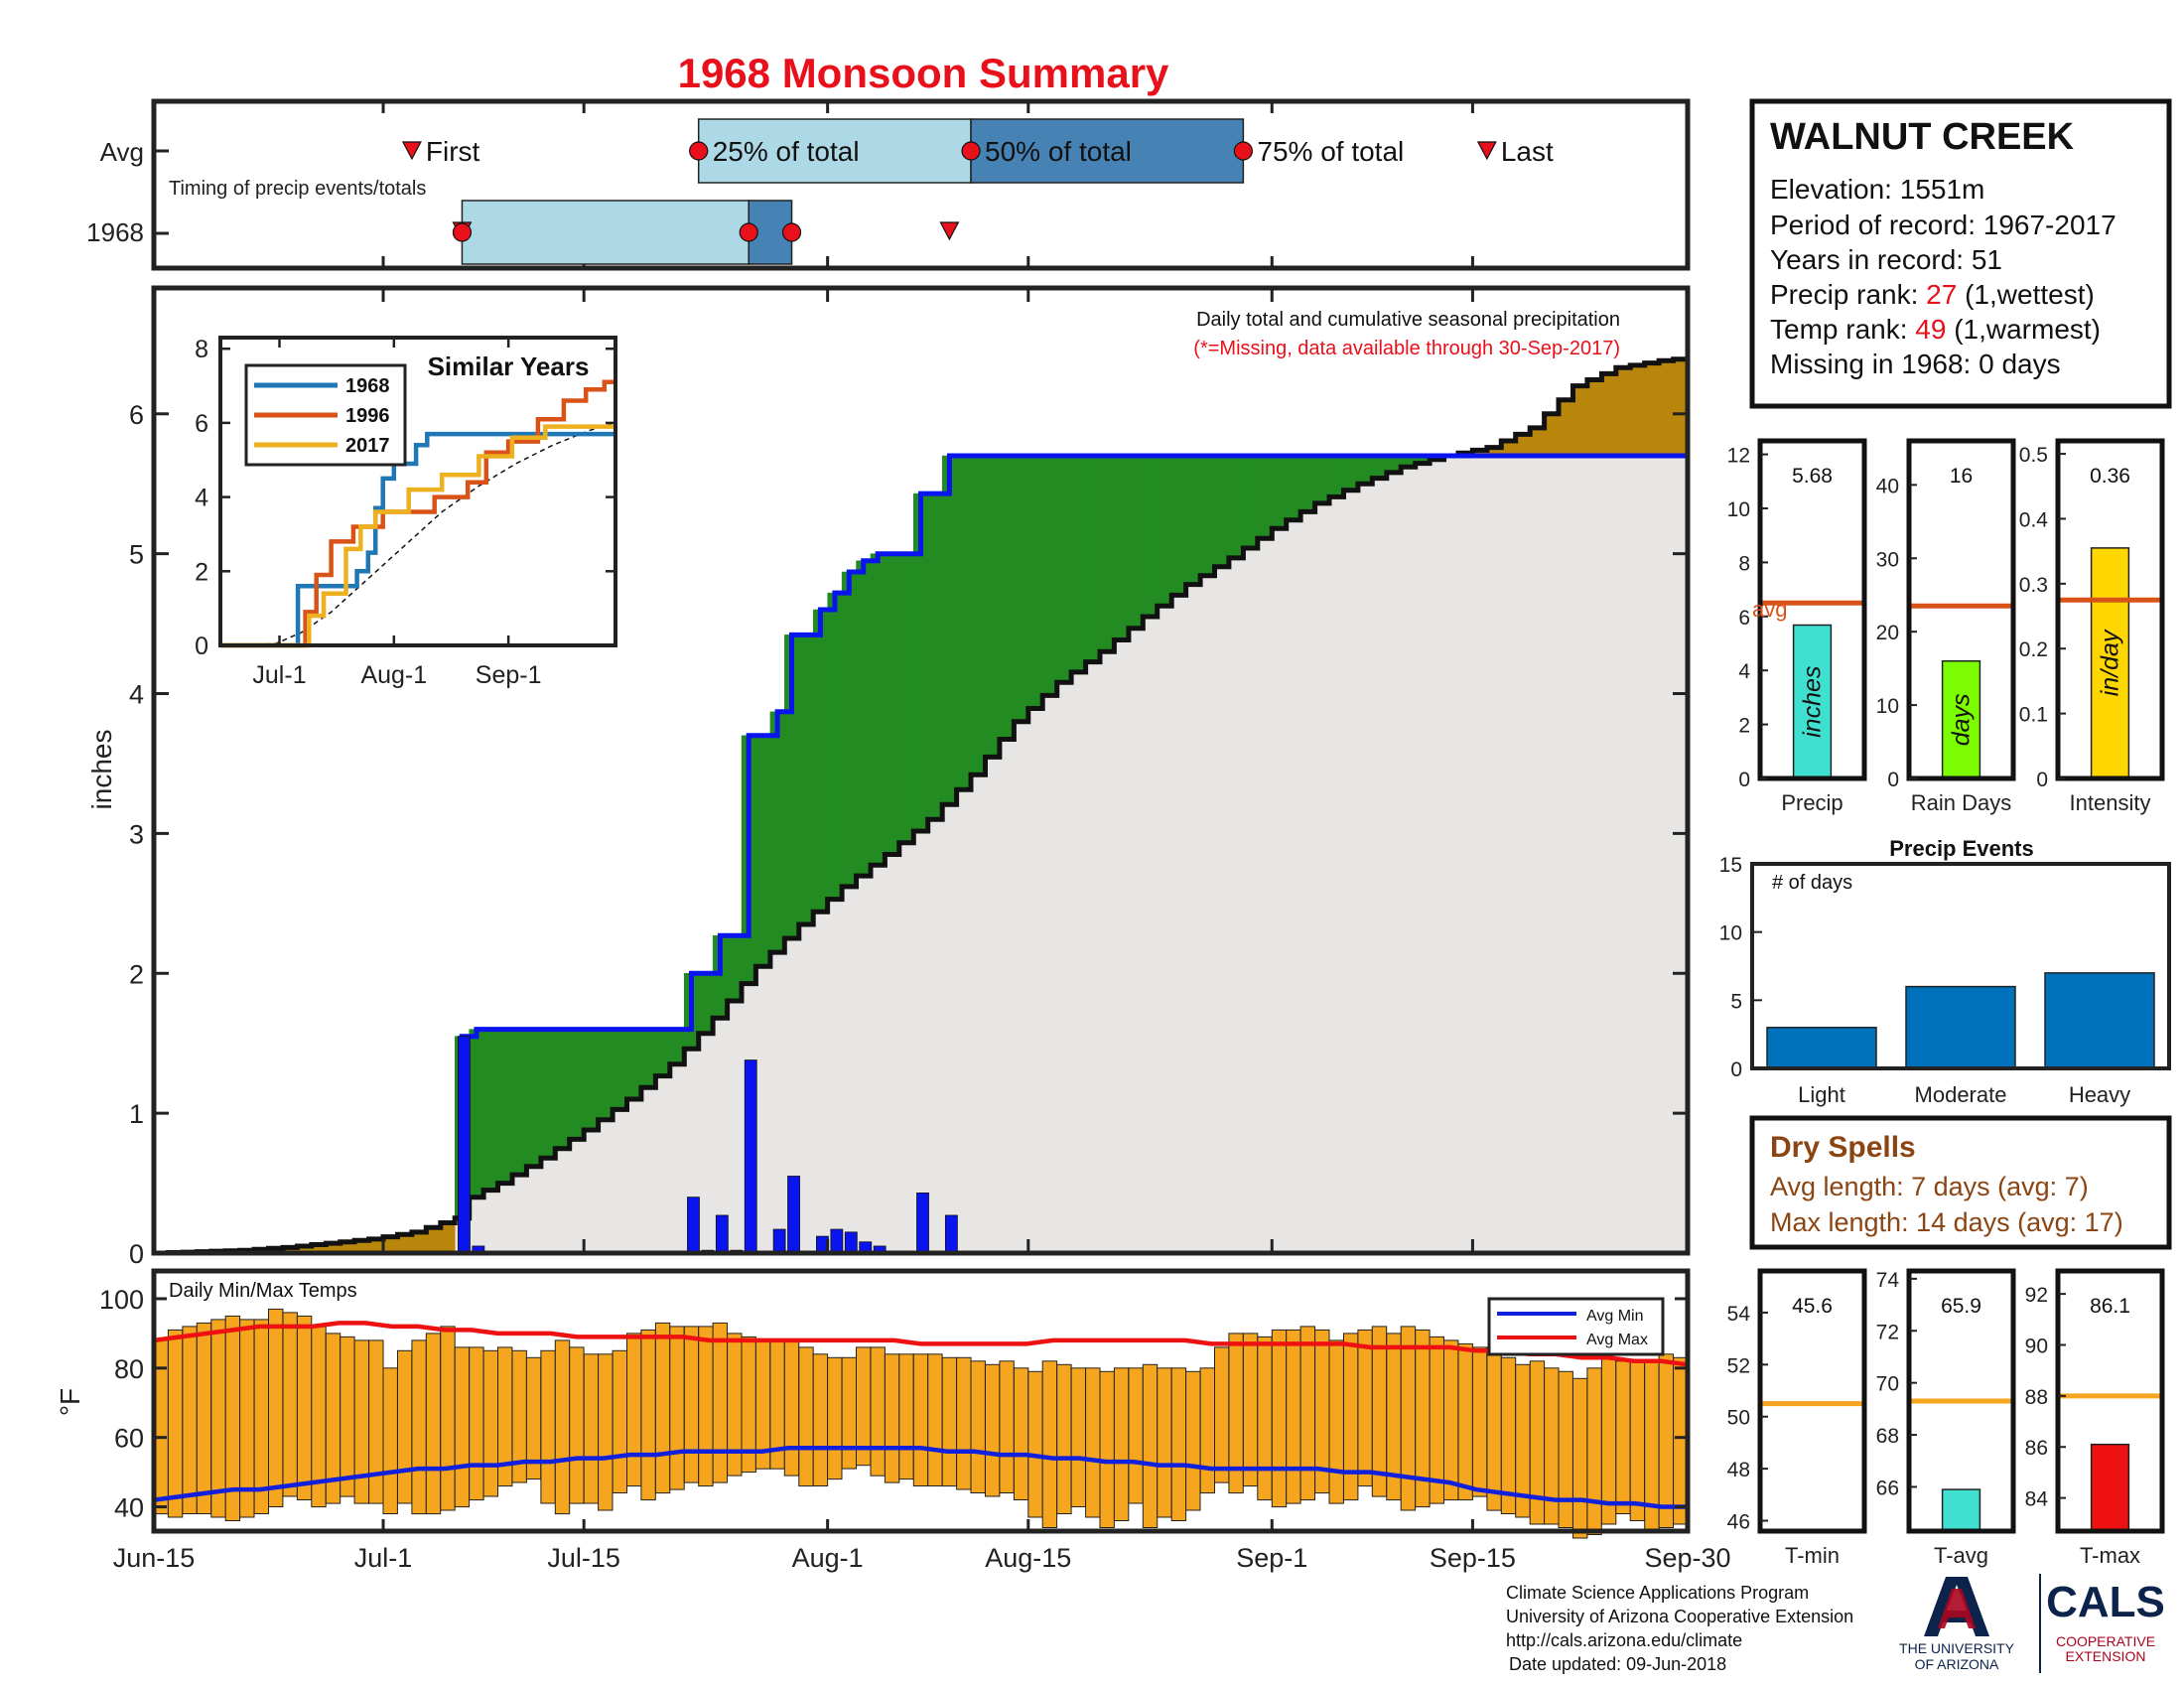 This screenshot has width=2184, height=1688. I want to click on intensity-unit: in/day, so click(2110, 662).